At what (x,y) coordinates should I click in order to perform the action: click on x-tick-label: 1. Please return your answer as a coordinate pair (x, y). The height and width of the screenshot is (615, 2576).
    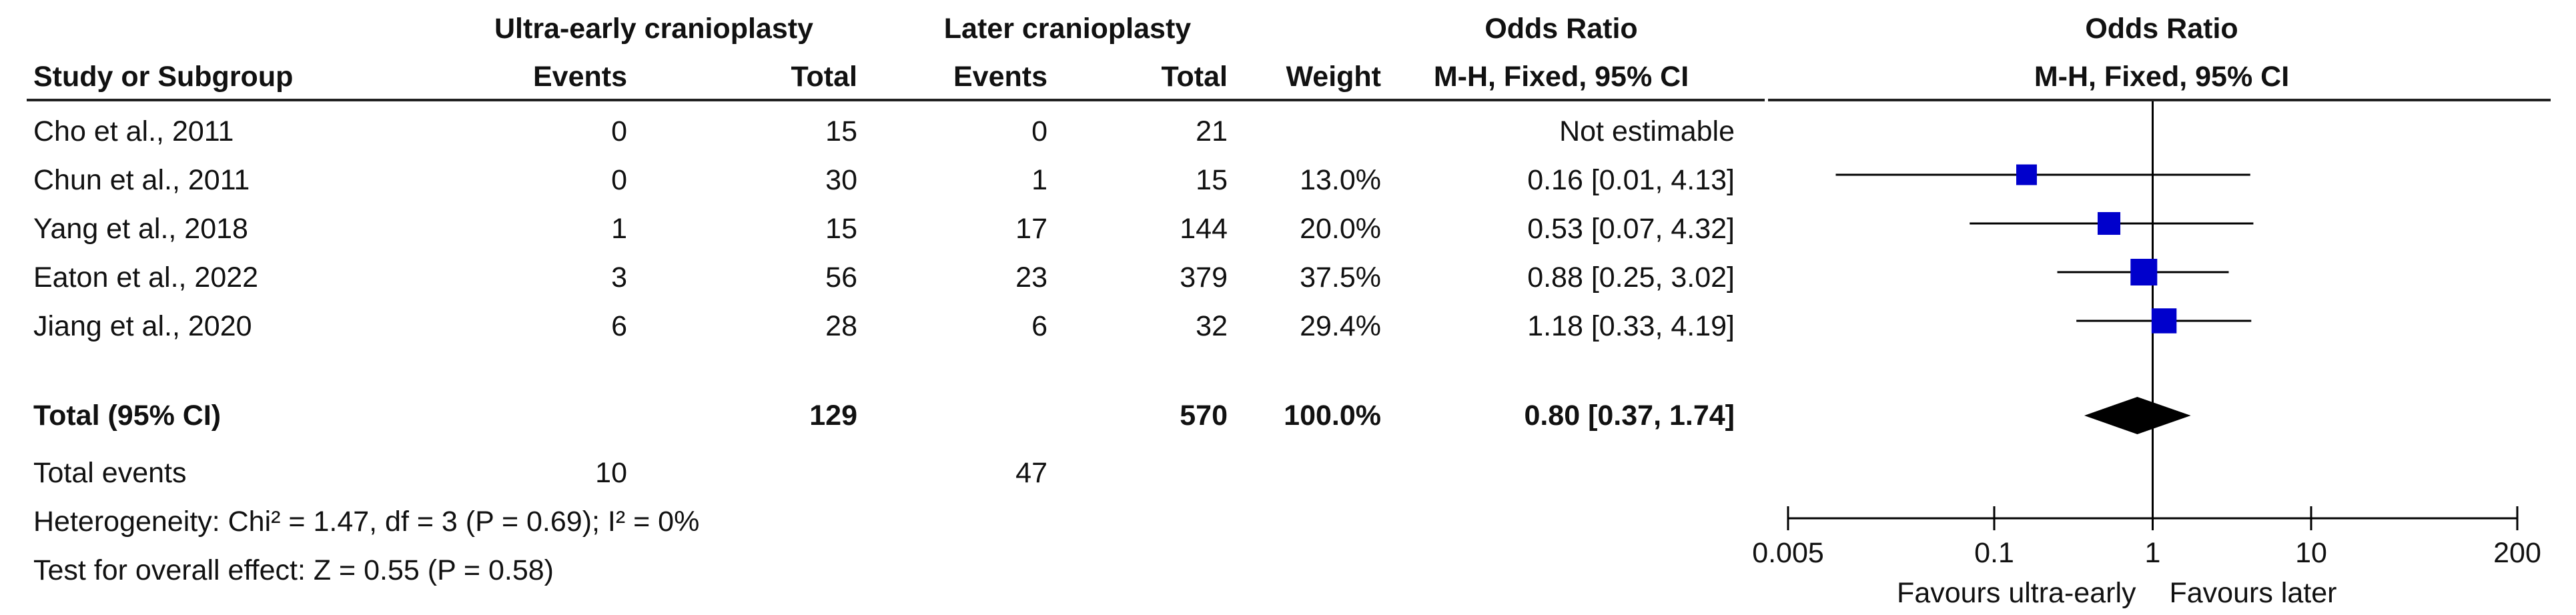
    Looking at the image, I should click on (2153, 553).